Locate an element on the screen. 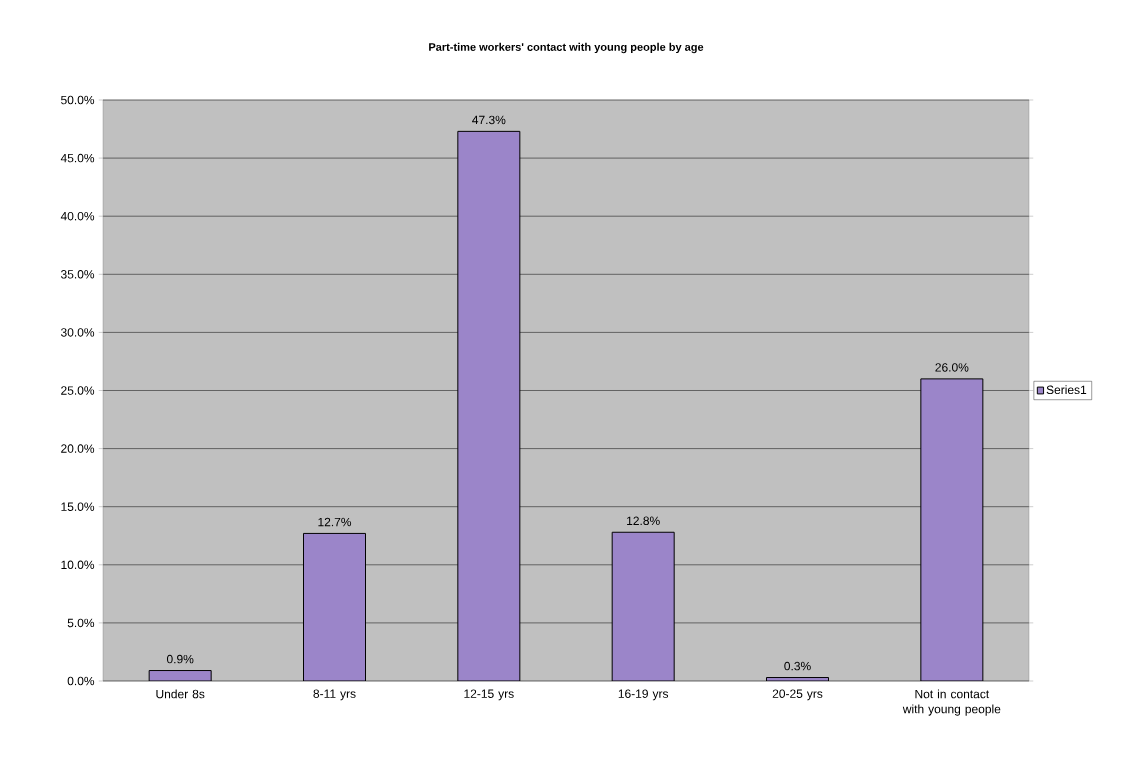 The width and height of the screenshot is (1143, 773). data-label: 12.8% is located at coordinates (643, 521).